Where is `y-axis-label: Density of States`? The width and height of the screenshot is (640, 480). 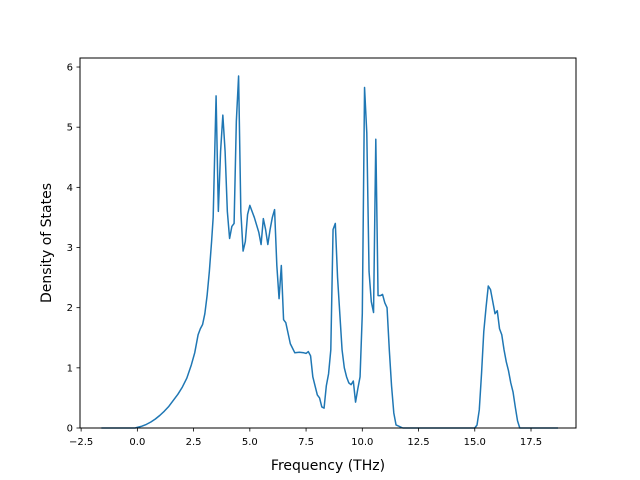 y-axis-label: Density of States is located at coordinates (47, 243).